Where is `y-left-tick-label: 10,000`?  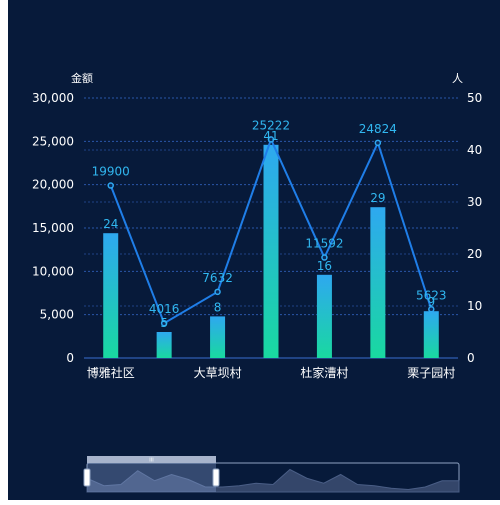 y-left-tick-label: 10,000 is located at coordinates (53, 271).